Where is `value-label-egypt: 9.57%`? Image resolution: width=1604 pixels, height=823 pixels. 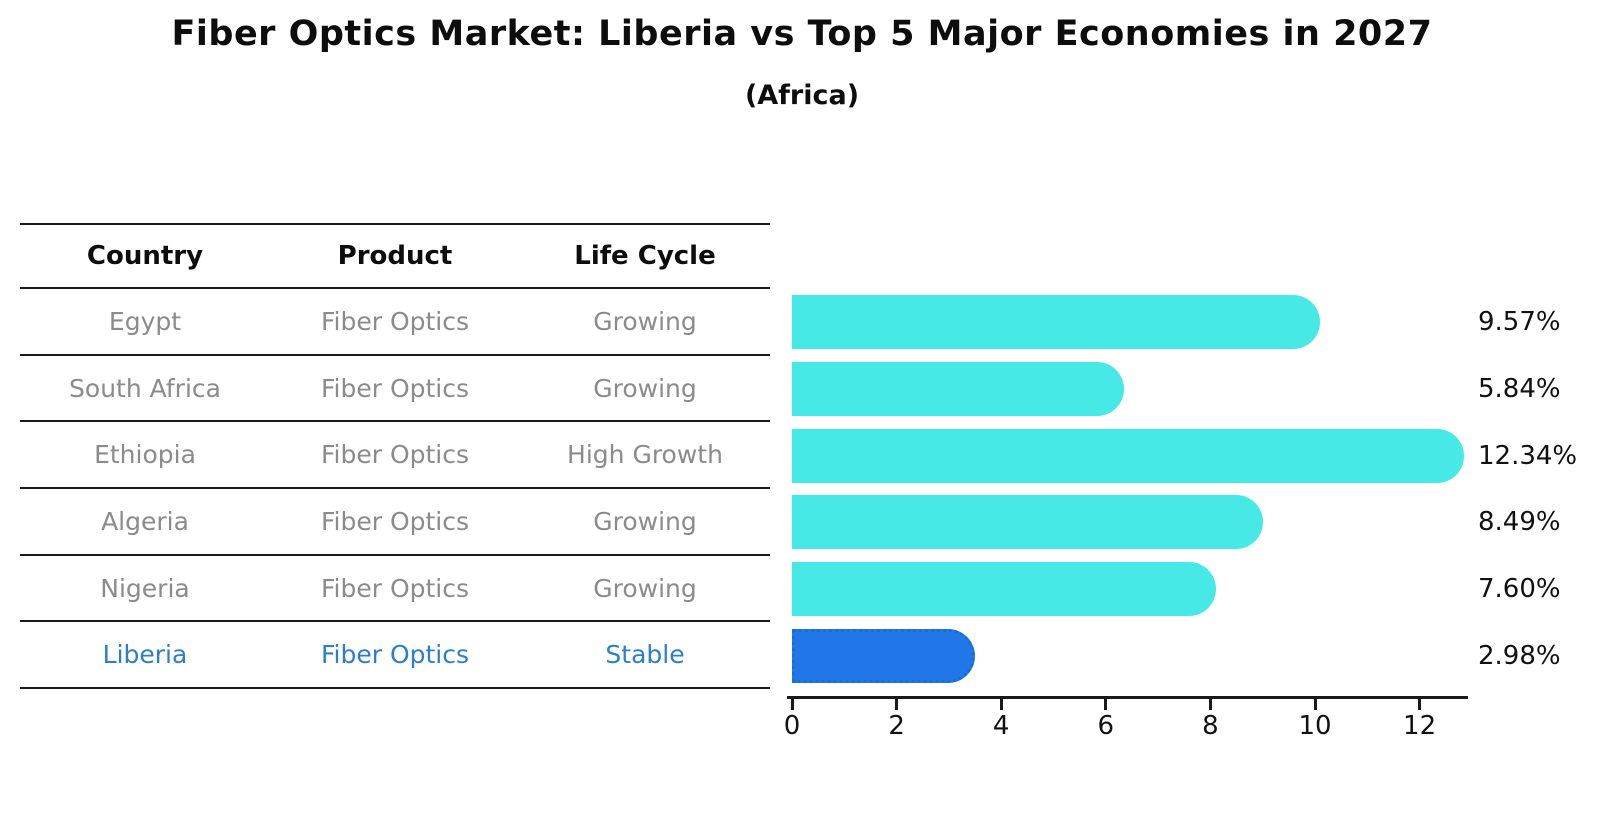 value-label-egypt: 9.57% is located at coordinates (1519, 322).